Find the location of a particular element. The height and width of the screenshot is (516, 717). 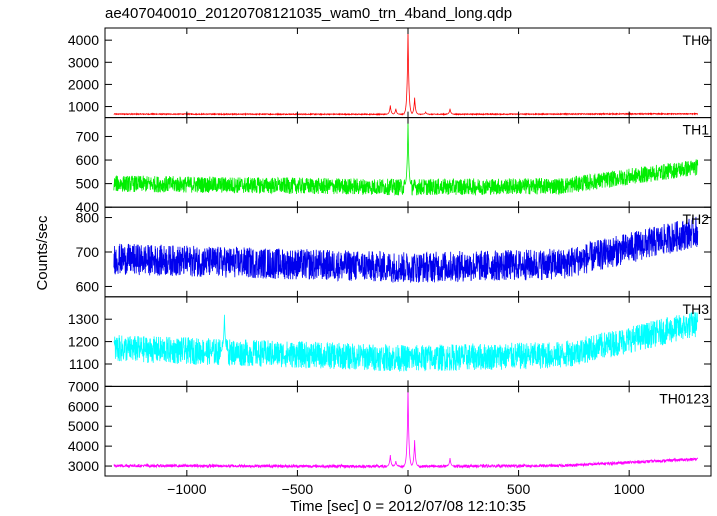

series-line-th0123 is located at coordinates (406, 428).